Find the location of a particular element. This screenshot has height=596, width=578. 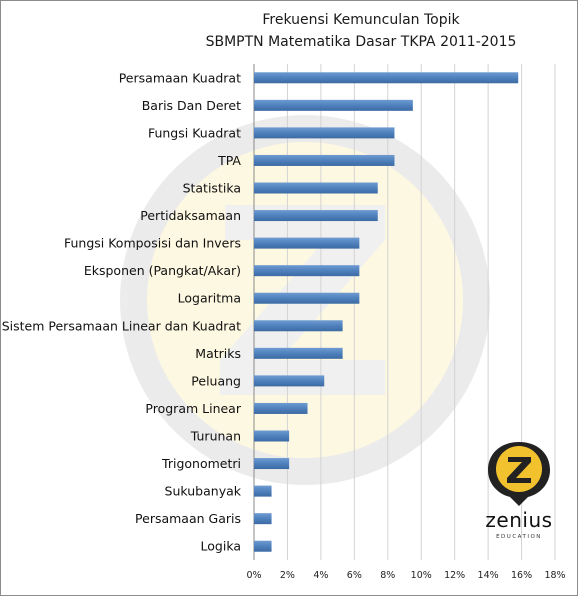

category-label: Pertidaksamaan is located at coordinates (190, 215).